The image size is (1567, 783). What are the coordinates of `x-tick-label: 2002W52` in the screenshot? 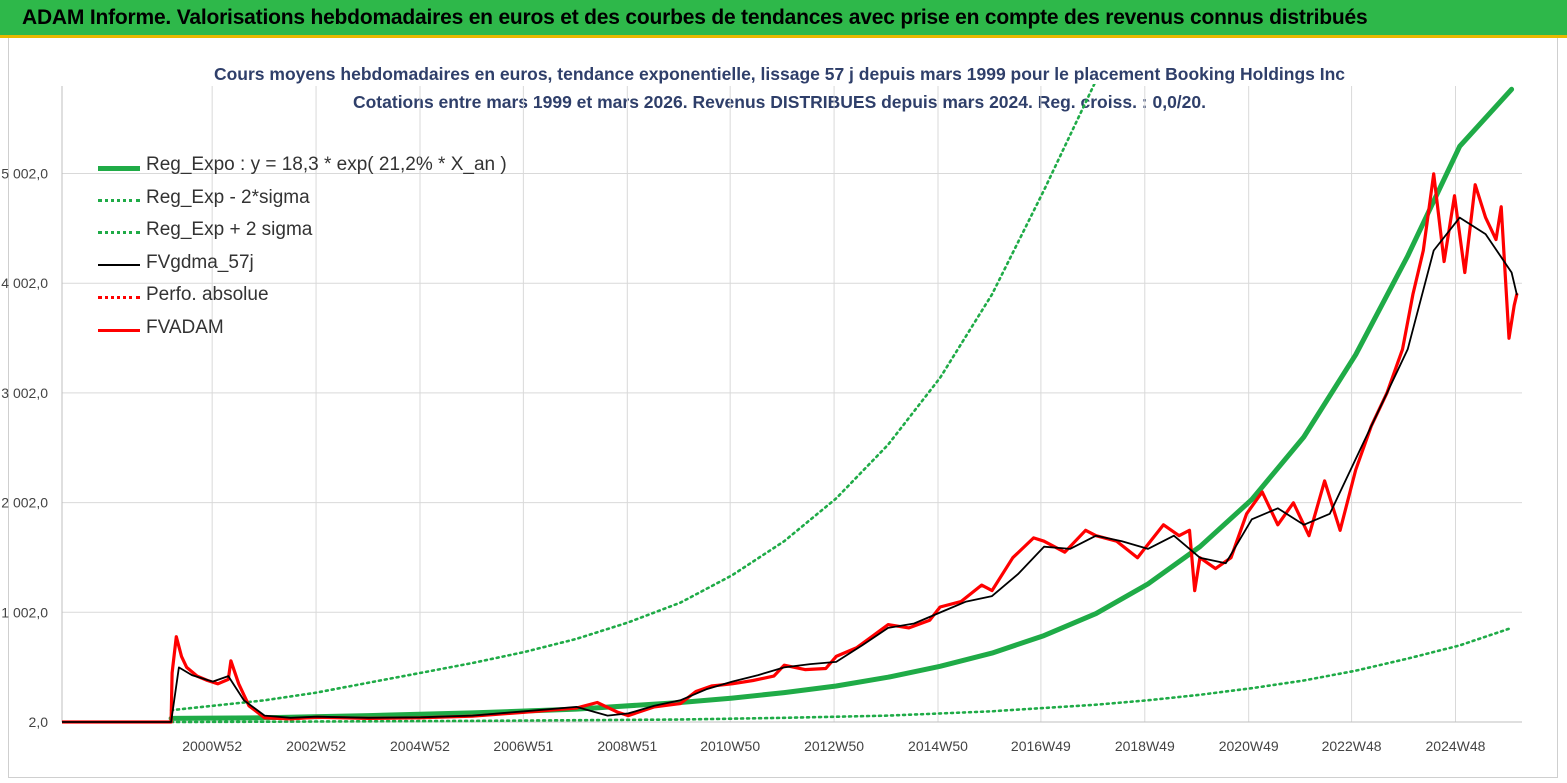 It's located at (316, 746).